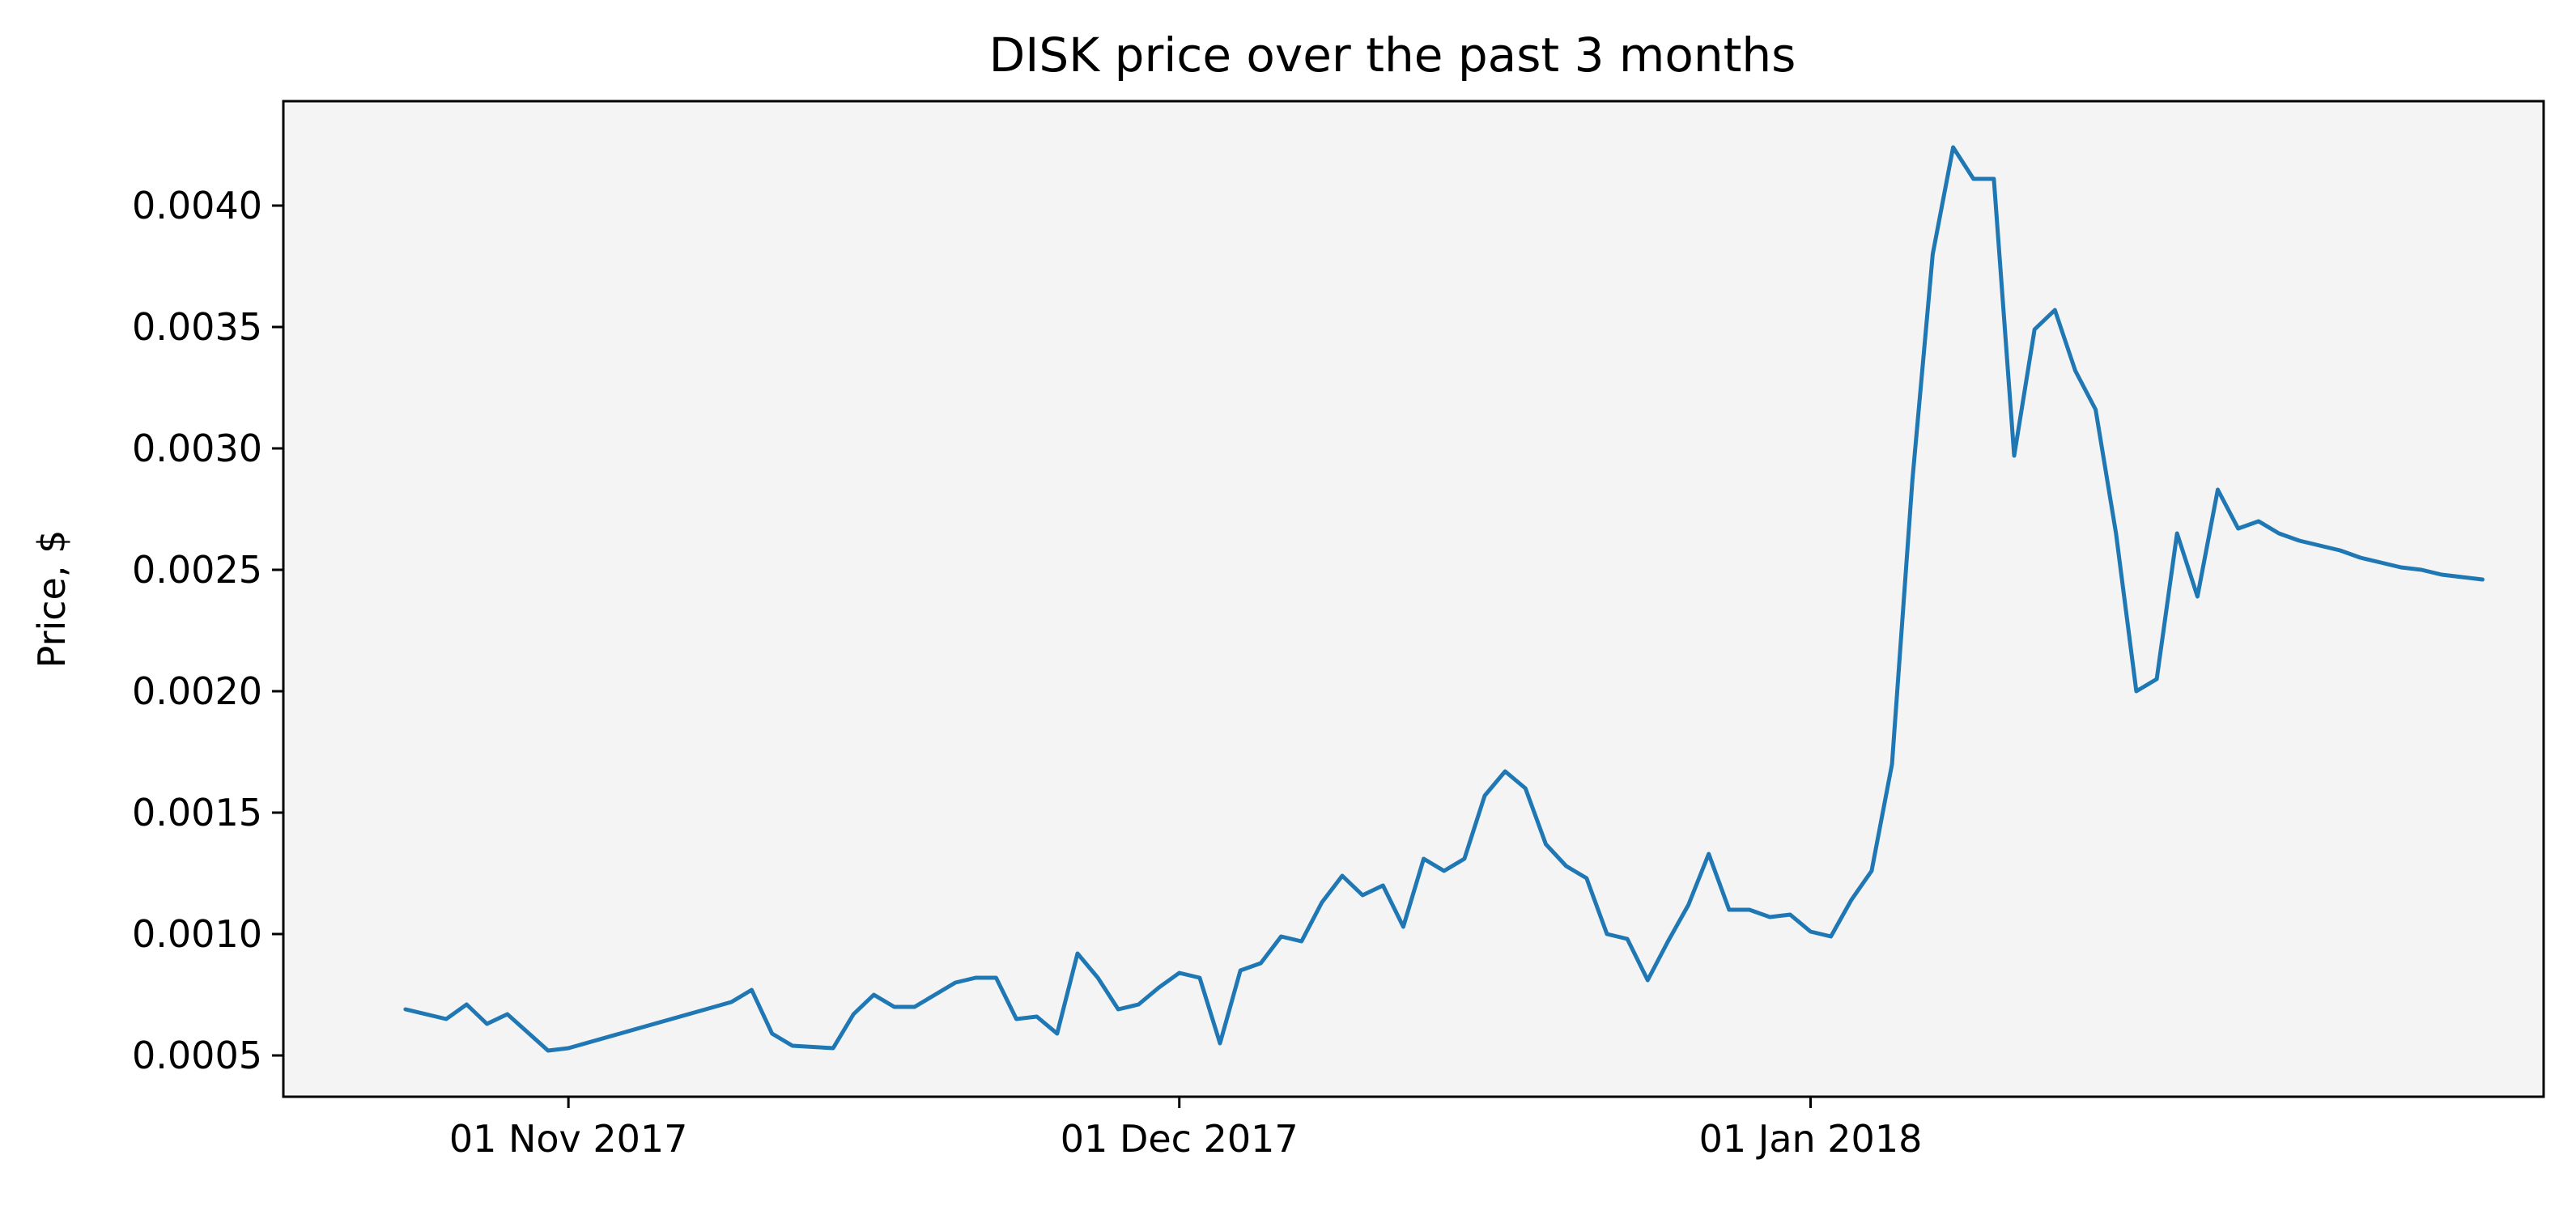  Describe the element at coordinates (52, 599) in the screenshot. I see `y-axis-label: Price, $` at that location.